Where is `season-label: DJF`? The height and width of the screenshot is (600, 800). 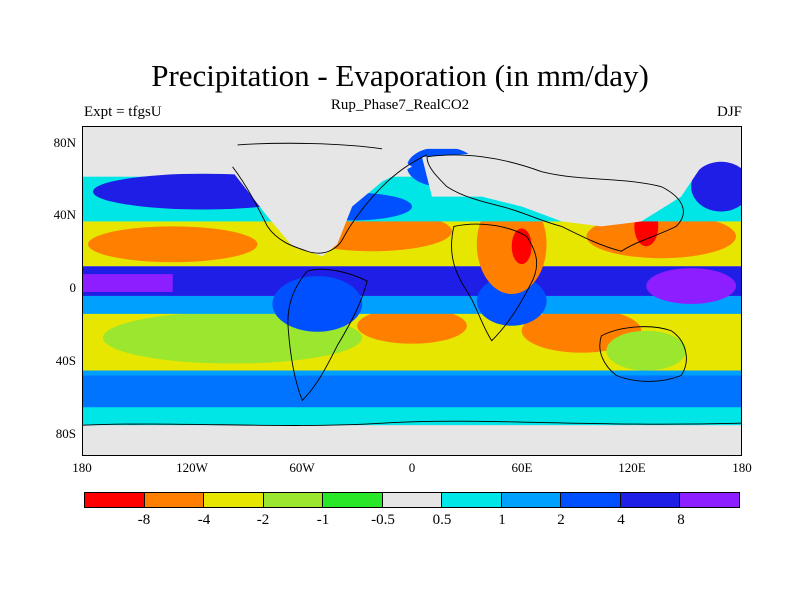
season-label: DJF is located at coordinates (729, 112).